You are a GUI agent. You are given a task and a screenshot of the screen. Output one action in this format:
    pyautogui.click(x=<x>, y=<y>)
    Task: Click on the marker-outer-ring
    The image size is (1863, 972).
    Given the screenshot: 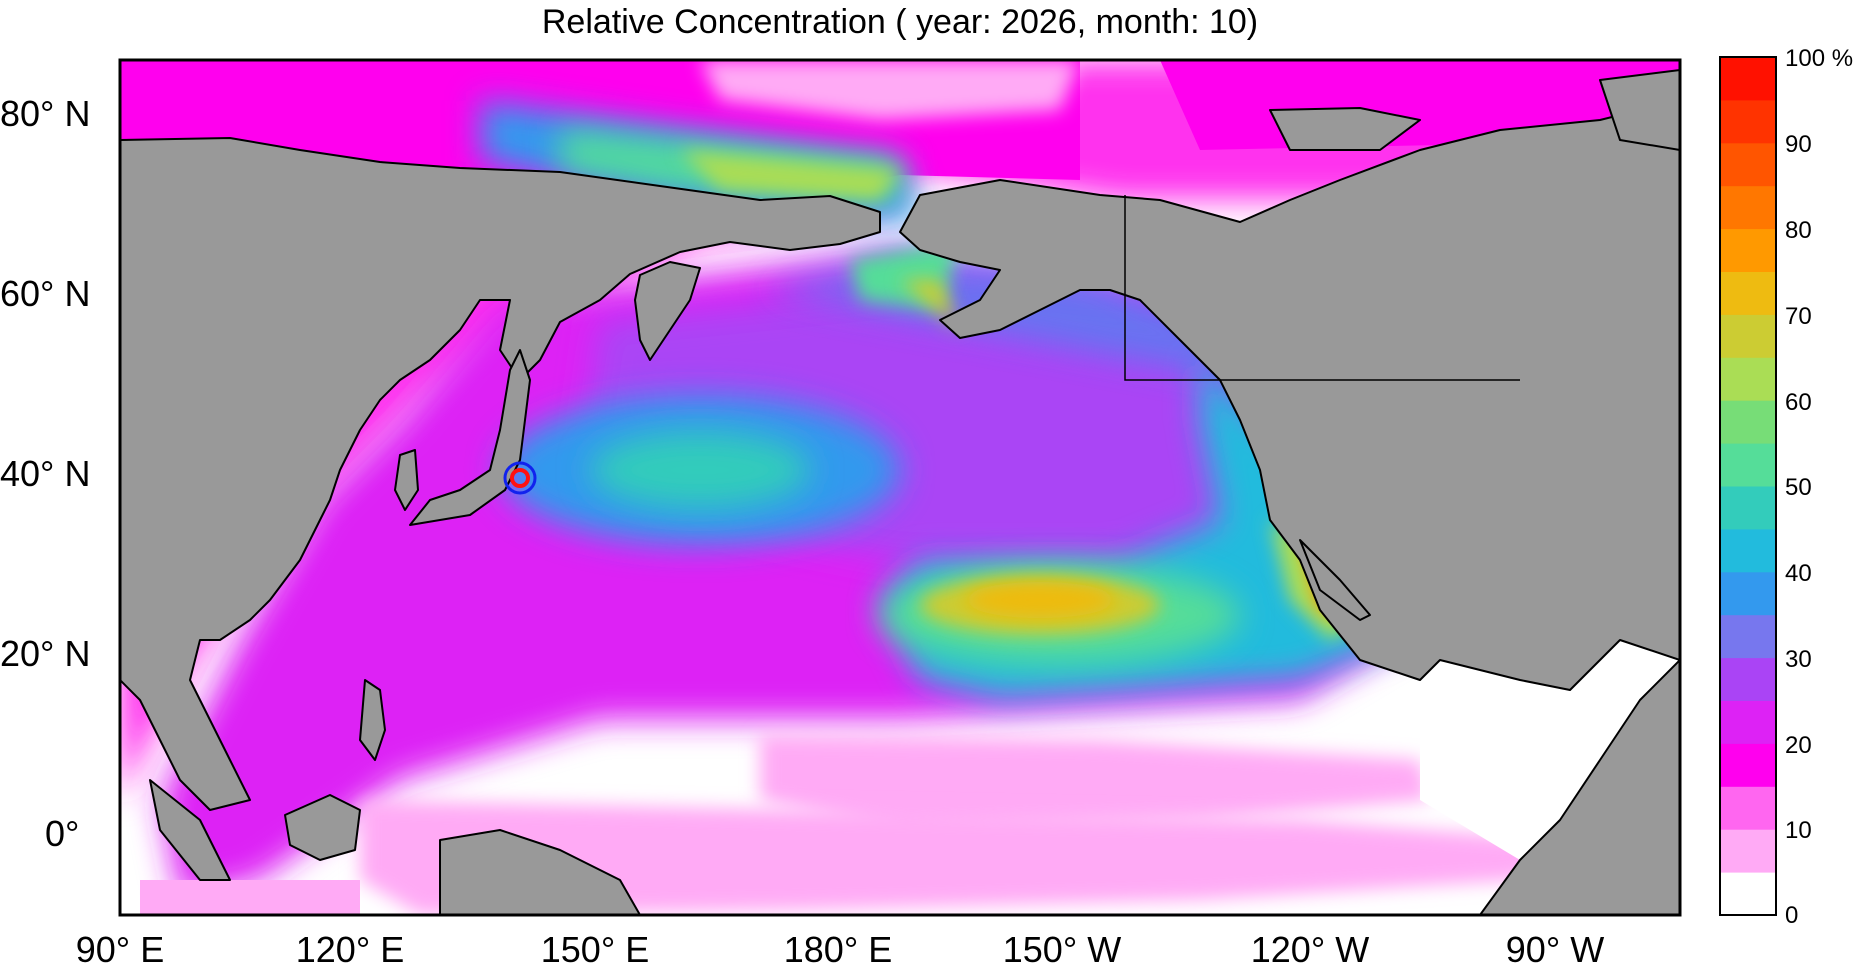 What is the action you would take?
    pyautogui.click(x=520, y=478)
    